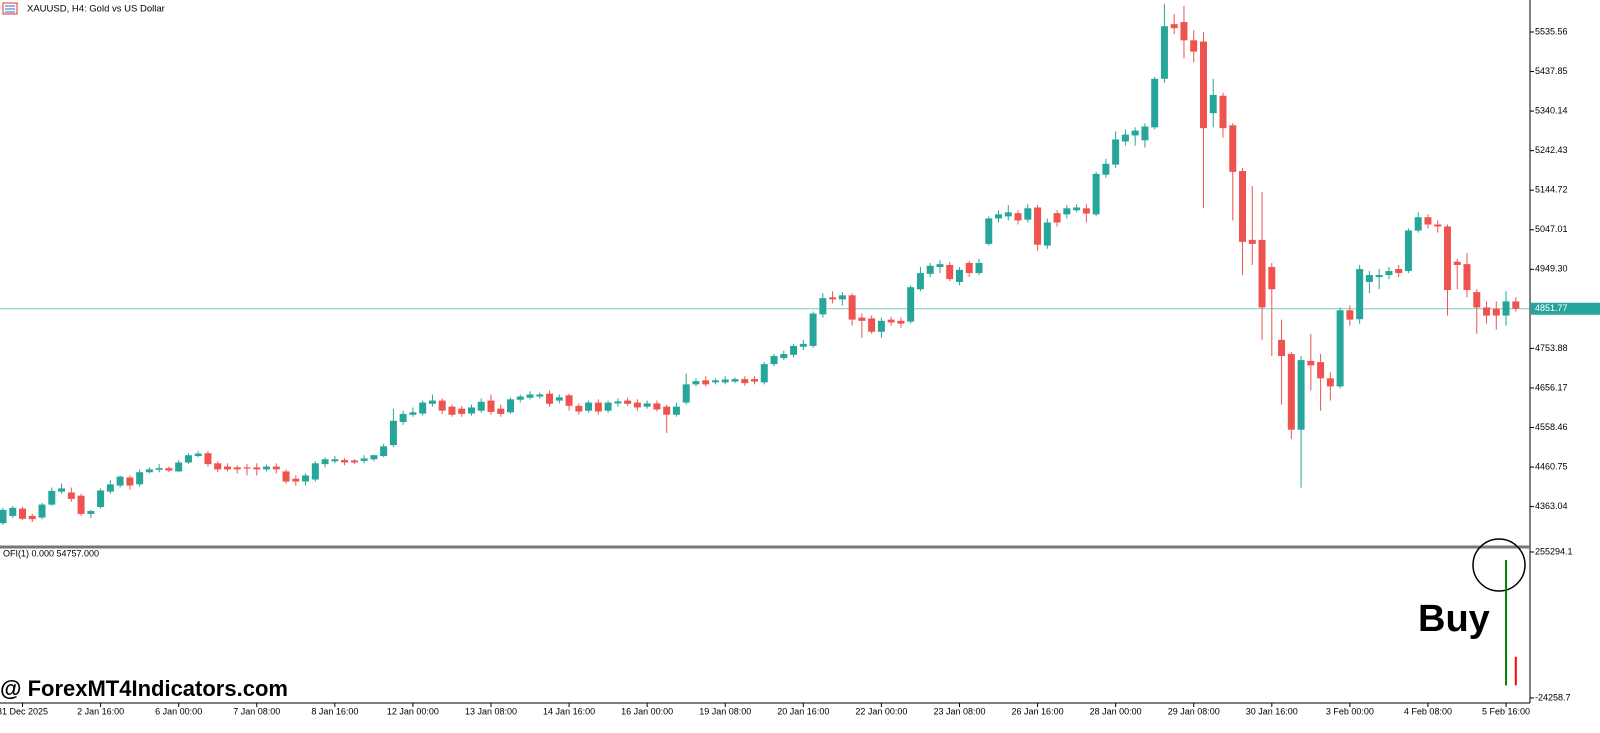 The width and height of the screenshot is (1600, 733). What do you see at coordinates (1194, 711) in the screenshot?
I see `x-tick-label: 29 Jan 08:00` at bounding box center [1194, 711].